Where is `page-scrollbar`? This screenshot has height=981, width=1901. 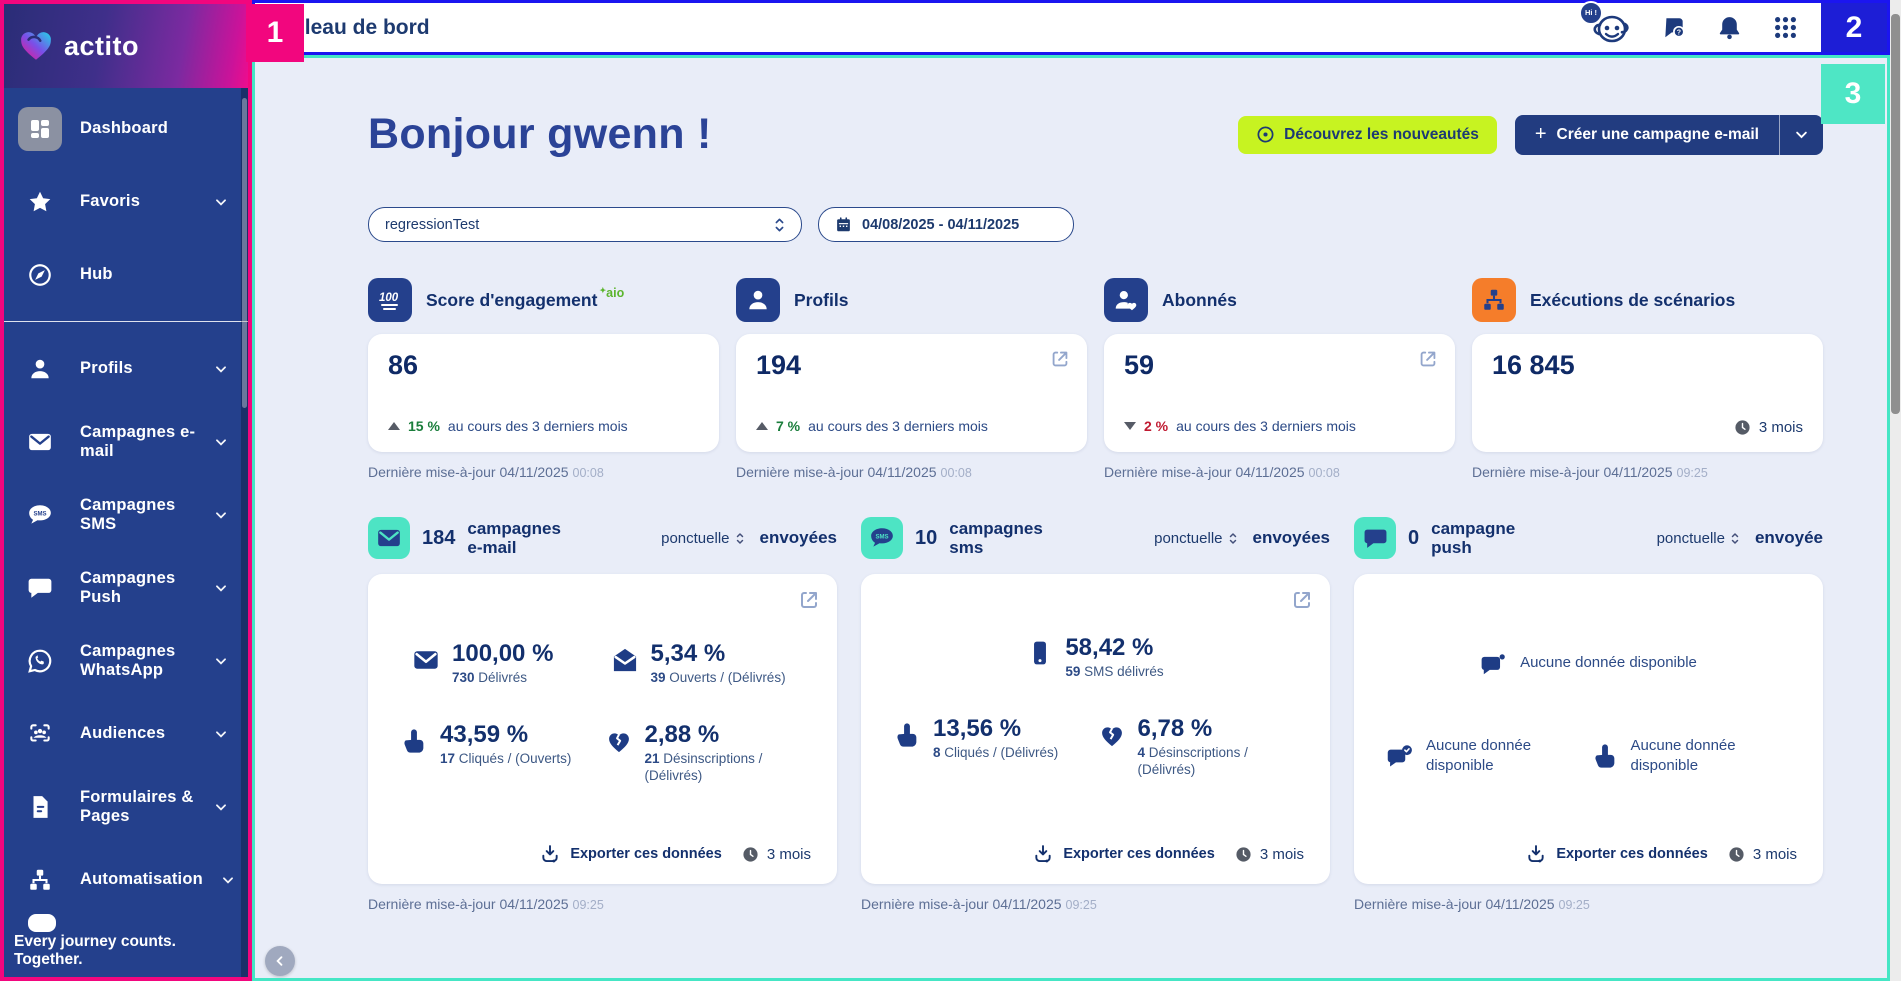
page-scrollbar is located at coordinates (1895, 490).